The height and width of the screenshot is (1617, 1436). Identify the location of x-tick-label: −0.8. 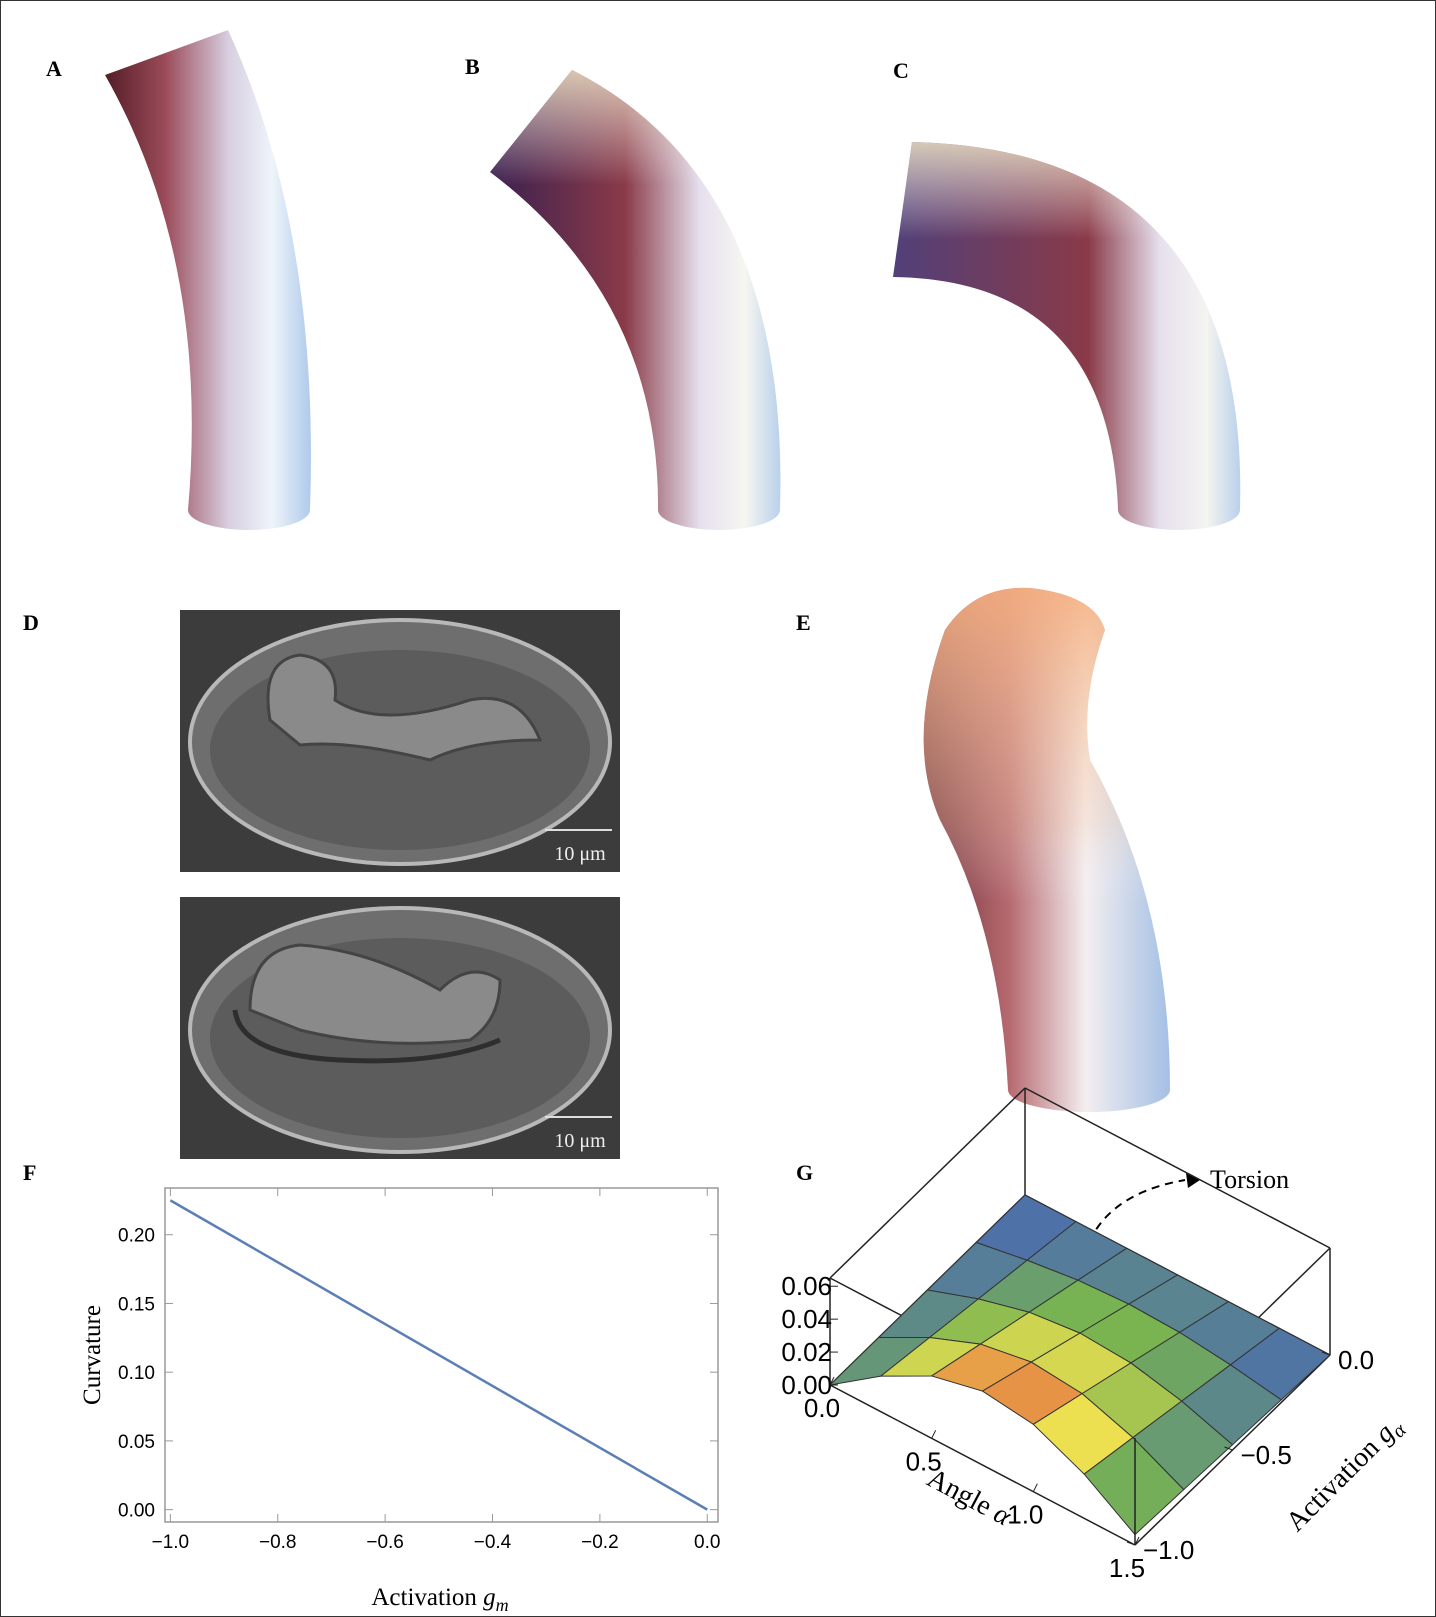
(278, 1542).